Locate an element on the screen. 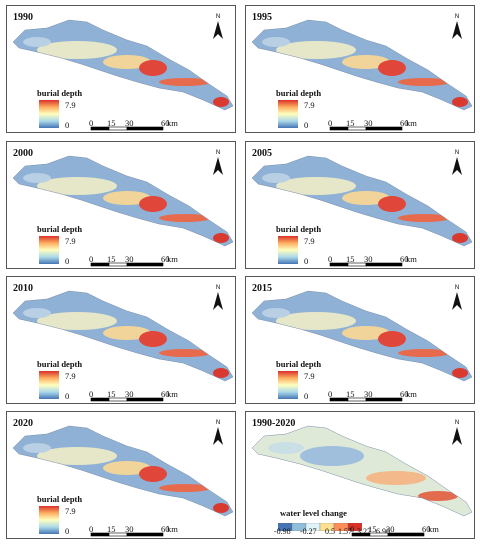 The height and width of the screenshot is (550, 480). map-burial-depth-2015 is located at coordinates (360, 340).